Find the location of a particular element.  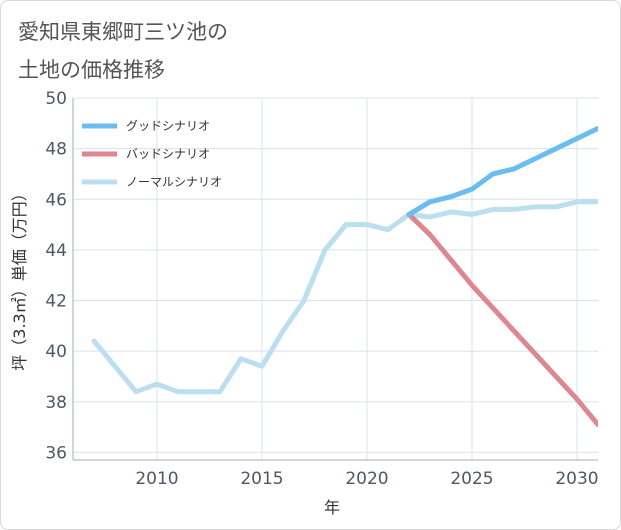

x-axis-title: 年 is located at coordinates (332, 507).